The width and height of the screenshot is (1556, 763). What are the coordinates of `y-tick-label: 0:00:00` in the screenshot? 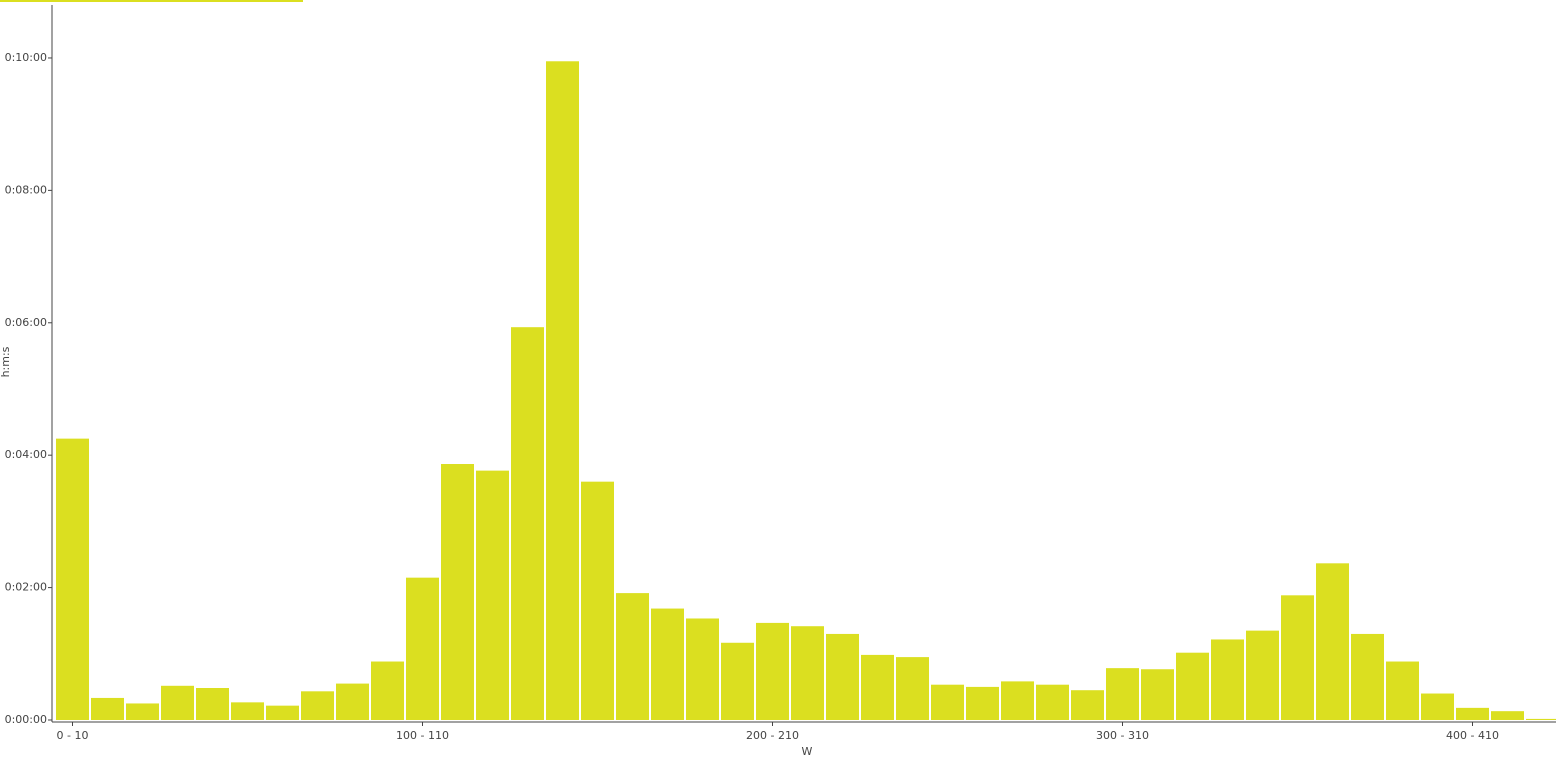 It's located at (26, 719).